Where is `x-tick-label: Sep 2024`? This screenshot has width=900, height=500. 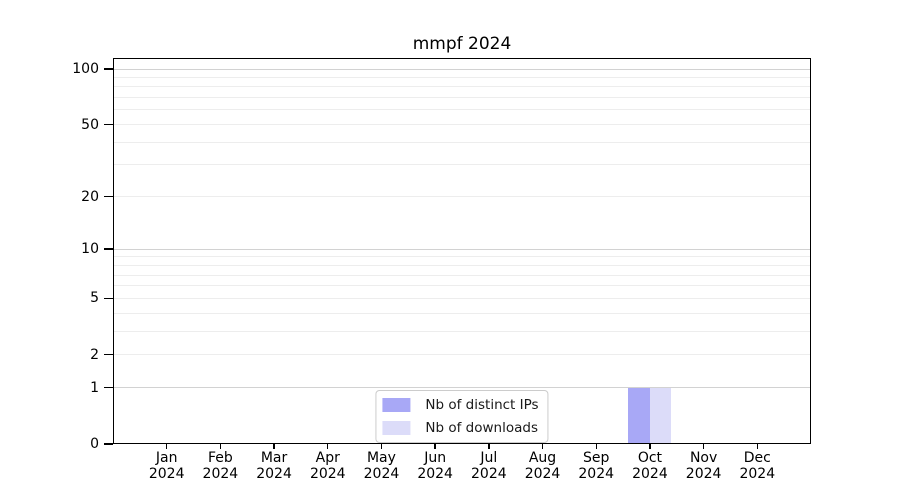
x-tick-label: Sep 2024 is located at coordinates (596, 466).